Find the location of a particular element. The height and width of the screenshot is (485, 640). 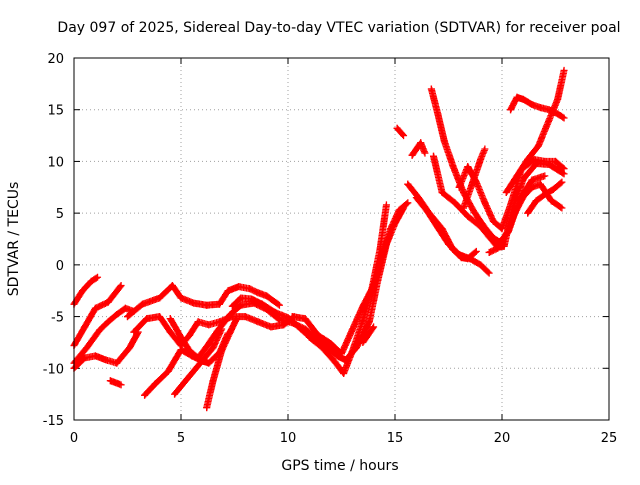

x-tick-label: 25 is located at coordinates (609, 438).